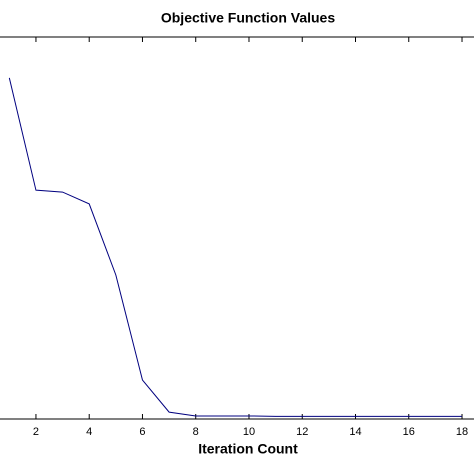  What do you see at coordinates (249, 432) in the screenshot?
I see `x-tick-label: 10` at bounding box center [249, 432].